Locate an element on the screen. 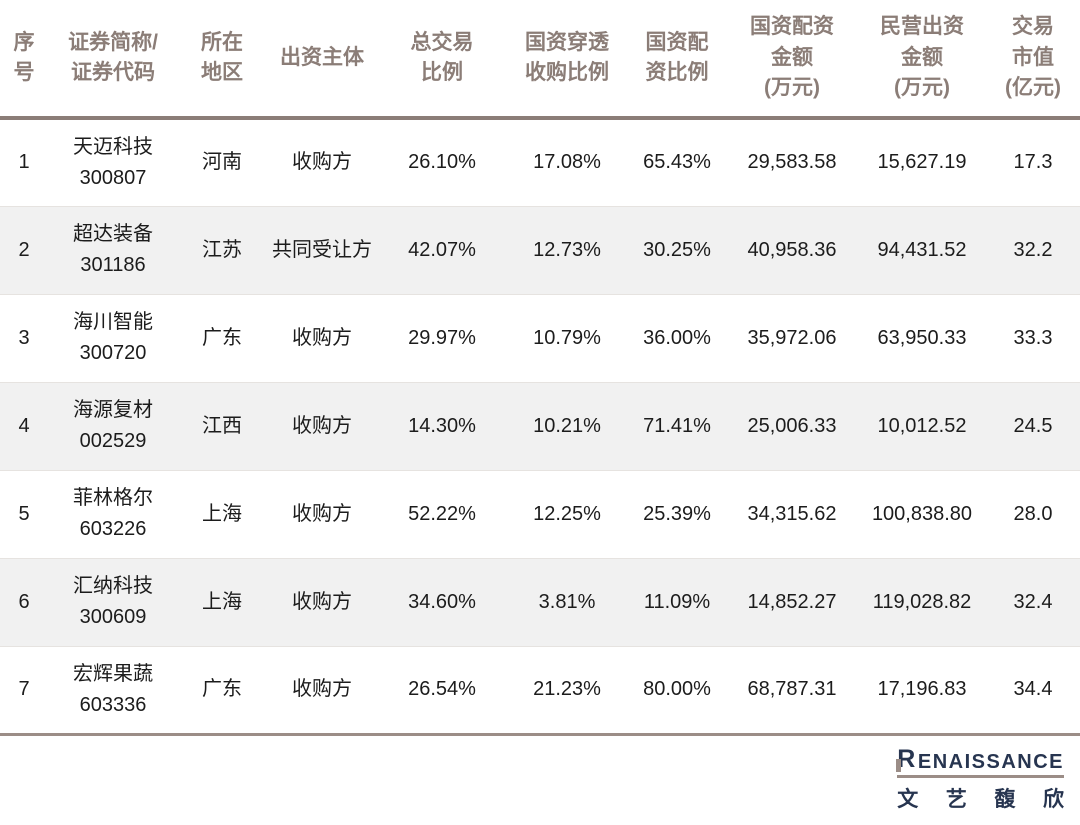 This screenshot has width=1080, height=825. cell-allocation-amount: 29,583.58 is located at coordinates (792, 162).